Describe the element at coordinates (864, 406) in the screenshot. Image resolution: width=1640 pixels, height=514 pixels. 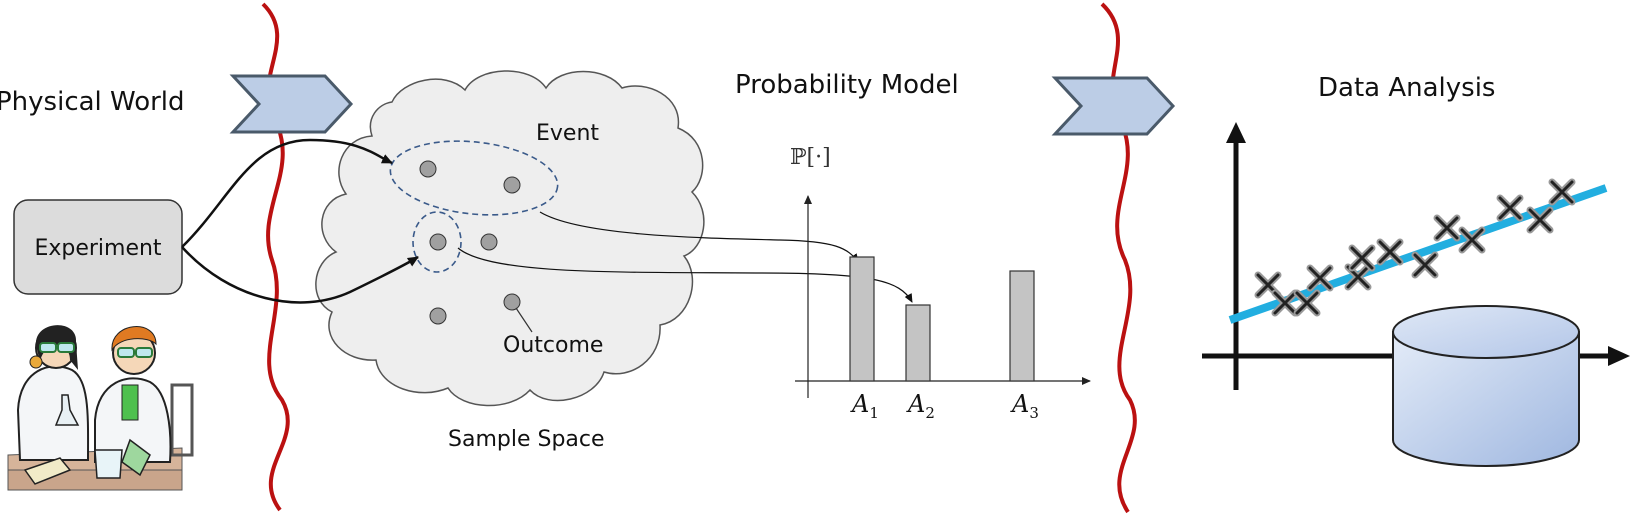
I see `bar-category-label-1: A1` at that location.